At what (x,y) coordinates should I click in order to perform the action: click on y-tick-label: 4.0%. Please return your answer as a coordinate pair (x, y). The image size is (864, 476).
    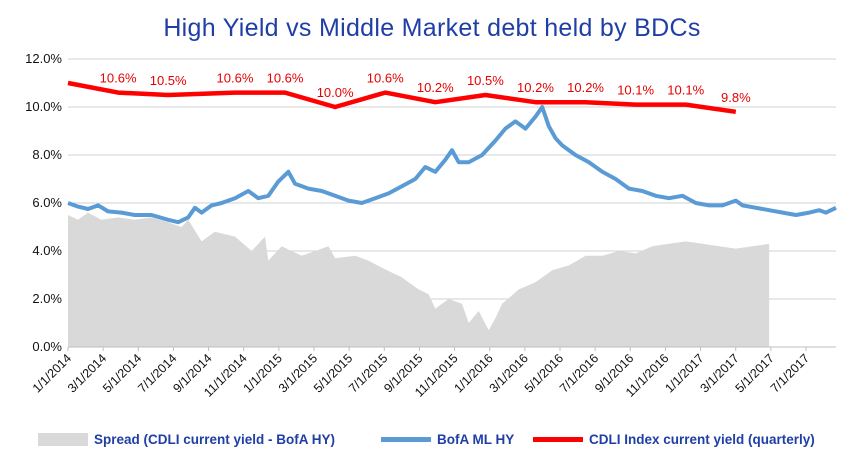
    Looking at the image, I should click on (47, 250).